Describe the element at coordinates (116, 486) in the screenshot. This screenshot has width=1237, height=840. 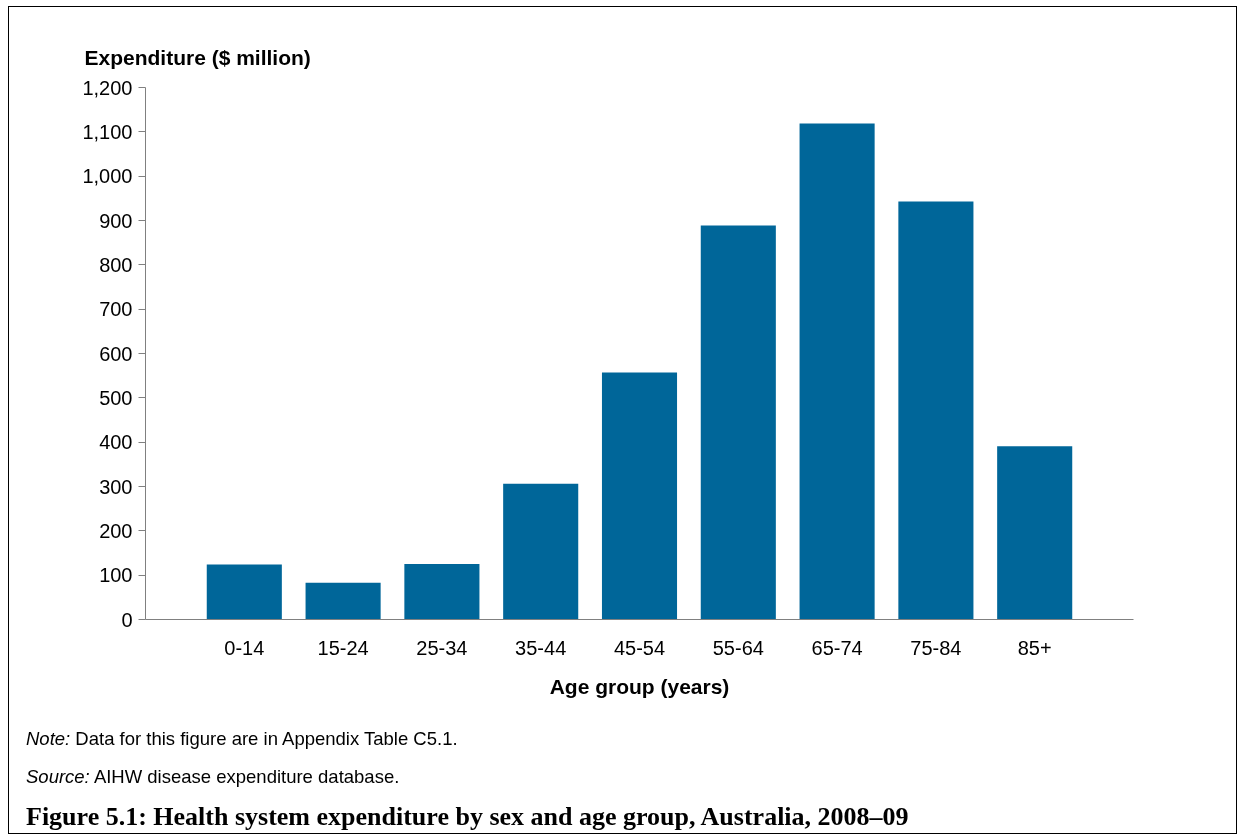
I see `y-tick-label: 300` at that location.